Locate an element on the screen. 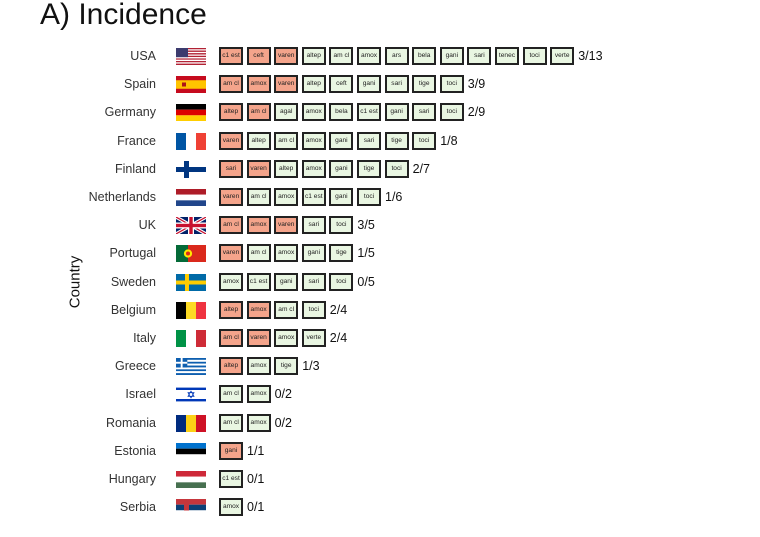 This screenshot has width=760, height=537. country-label: Spain is located at coordinates (140, 84).